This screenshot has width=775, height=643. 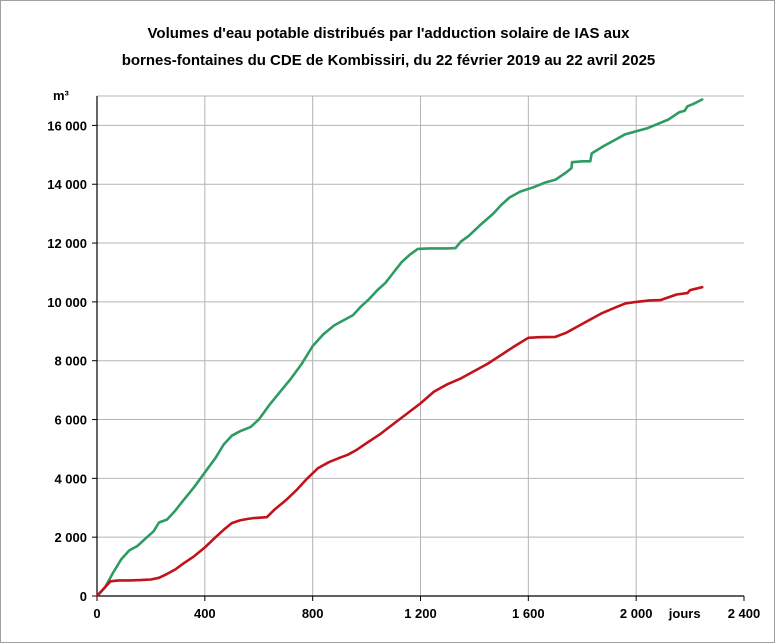 I want to click on y-tick-label: 0, so click(x=83, y=596).